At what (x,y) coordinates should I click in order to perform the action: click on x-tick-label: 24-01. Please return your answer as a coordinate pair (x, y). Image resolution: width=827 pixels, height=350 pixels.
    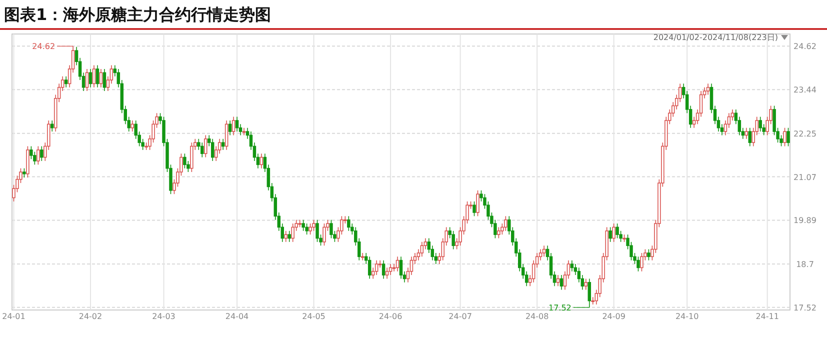
    Looking at the image, I should click on (14, 316).